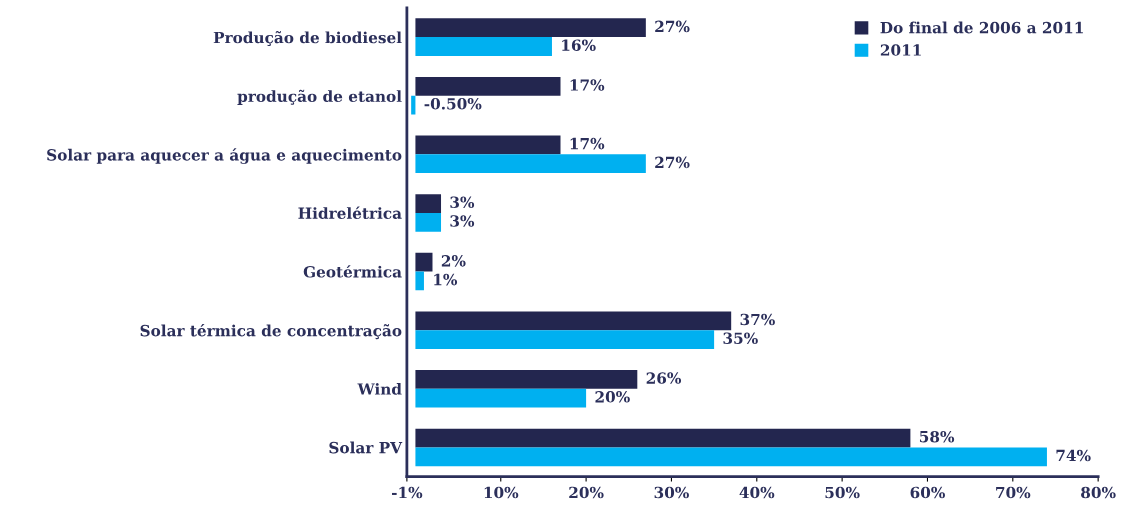 The width and height of the screenshot is (1124, 521). I want to click on x-tick-label: 50%, so click(842, 492).